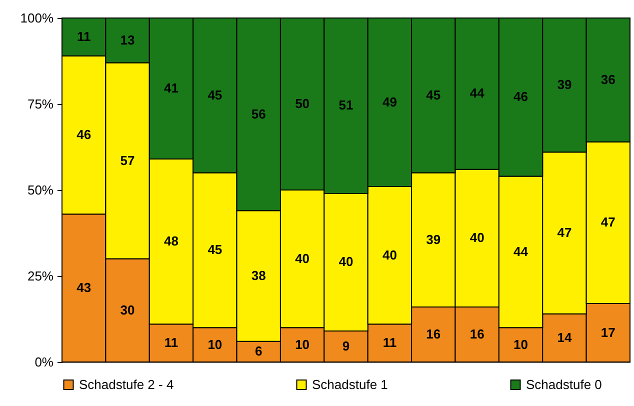  What do you see at coordinates (126, 384) in the screenshot?
I see `legend-label: Schadstufe 2 - 4` at bounding box center [126, 384].